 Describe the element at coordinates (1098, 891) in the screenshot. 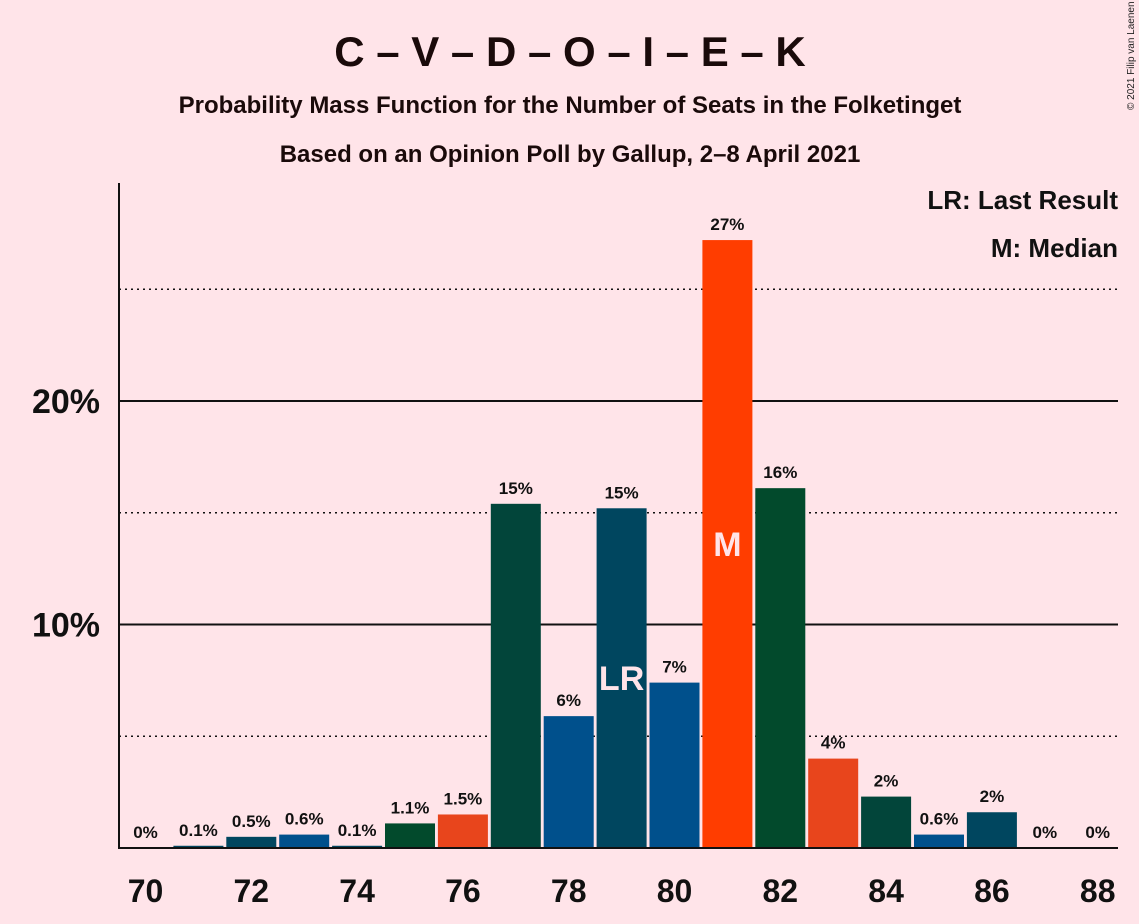

I see `x-tick-label: 88` at that location.